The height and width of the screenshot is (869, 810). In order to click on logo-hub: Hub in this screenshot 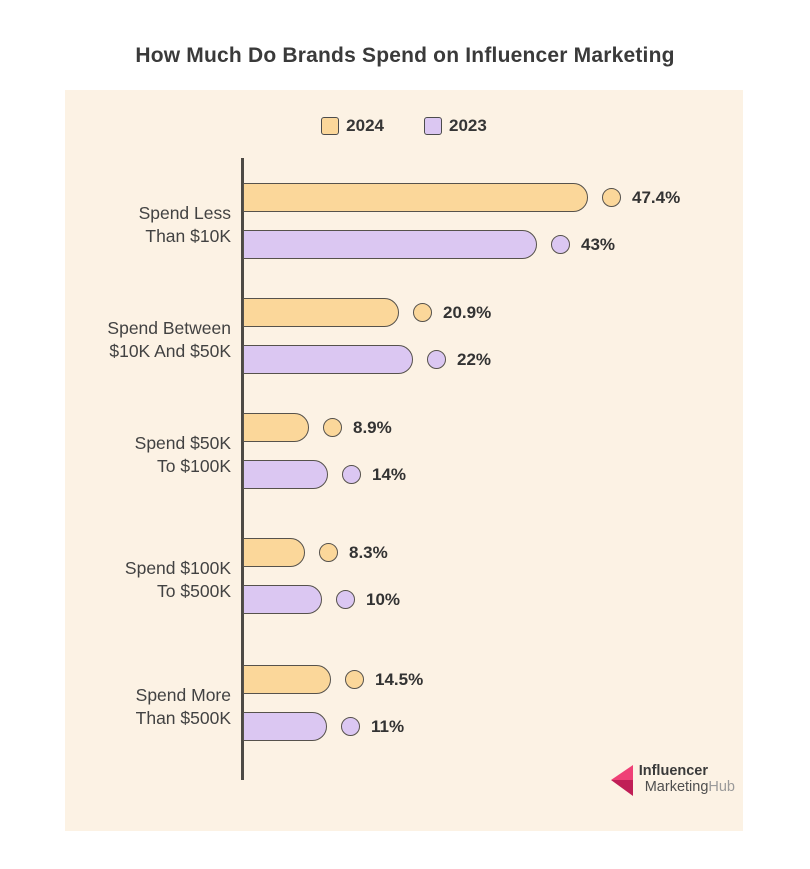, I will do `click(721, 787)`.